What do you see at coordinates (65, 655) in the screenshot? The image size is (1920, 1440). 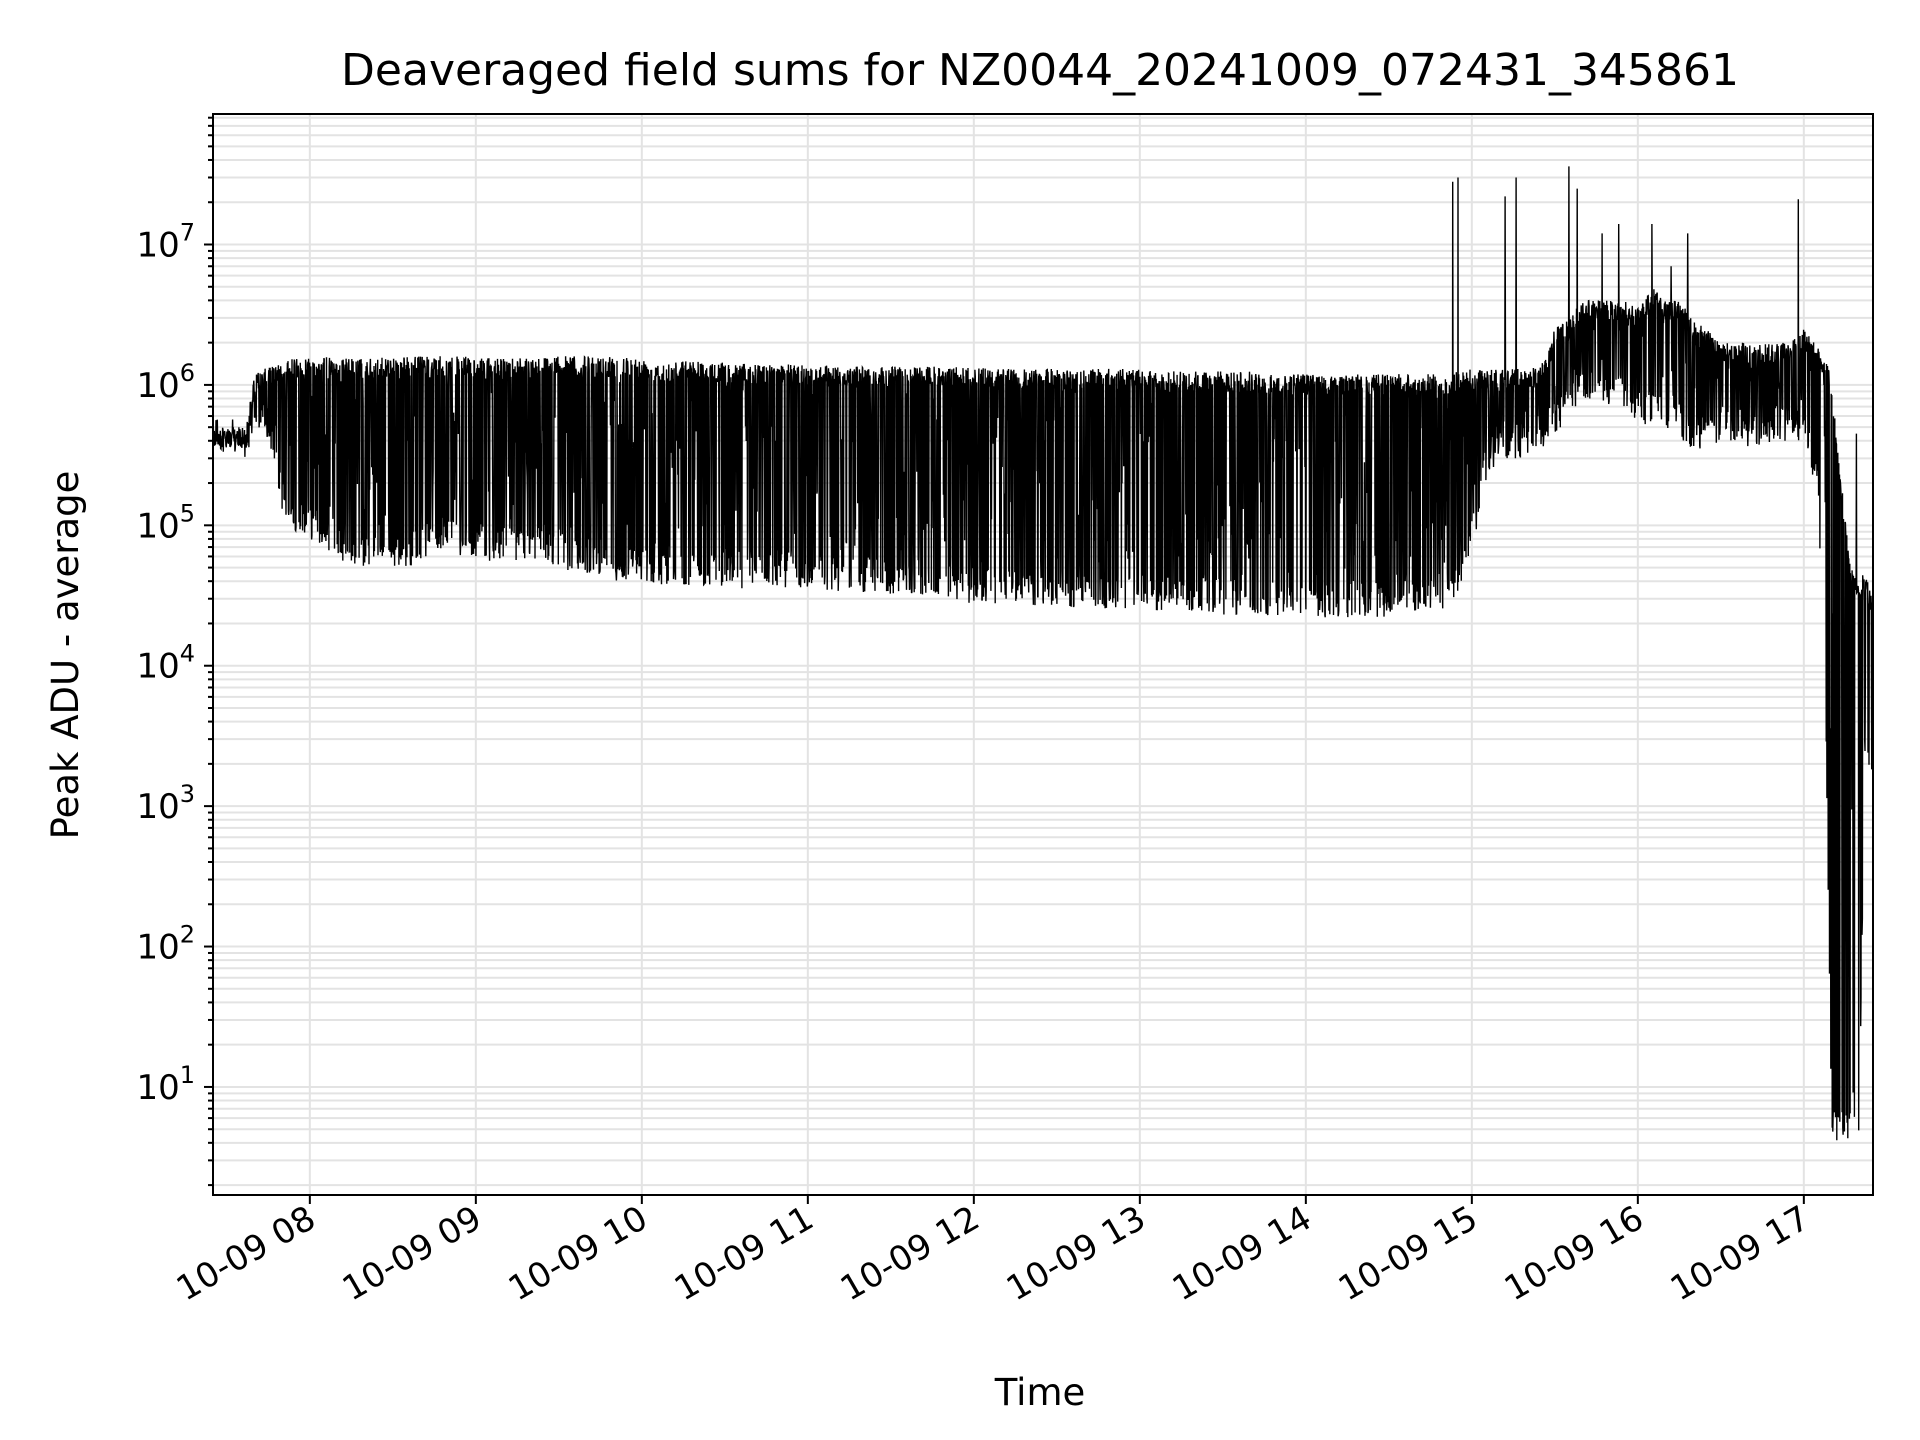 I see `y-axis-label: Peak ADU - average` at bounding box center [65, 655].